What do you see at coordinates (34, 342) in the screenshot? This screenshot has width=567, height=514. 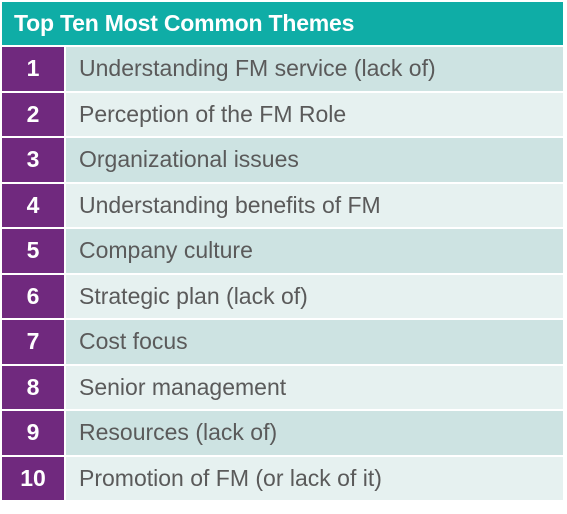 I see `rank-cell: 7` at bounding box center [34, 342].